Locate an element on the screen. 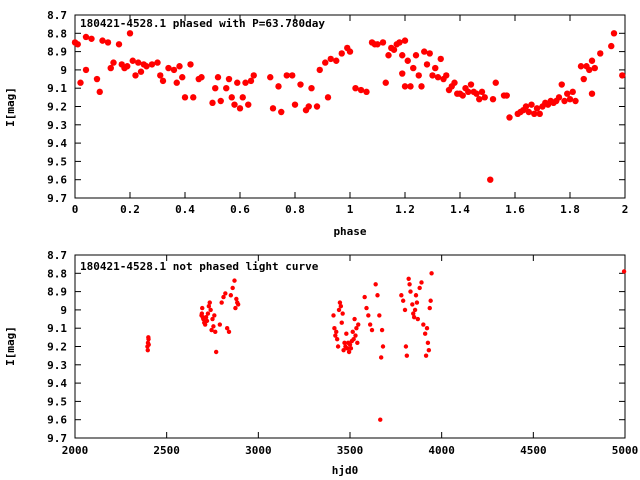 Image resolution: width=640 pixels, height=480 pixels. x-tick-label: 0 is located at coordinates (75, 209).